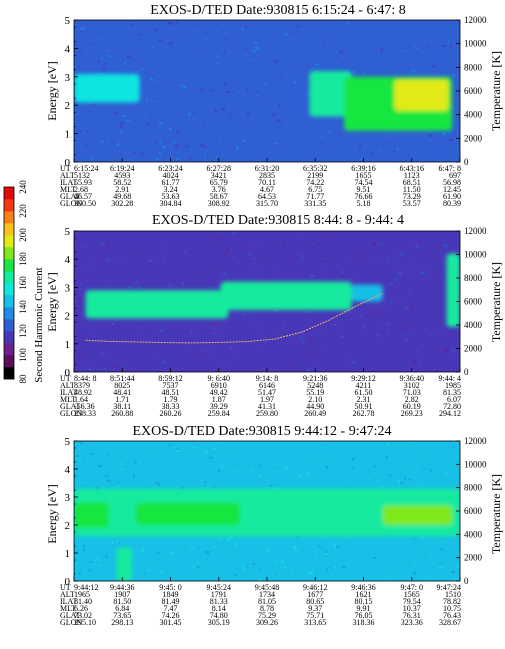 The width and height of the screenshot is (505, 649). What do you see at coordinates (315, 594) in the screenshot?
I see `ephemeris-cell: 1677` at bounding box center [315, 594].